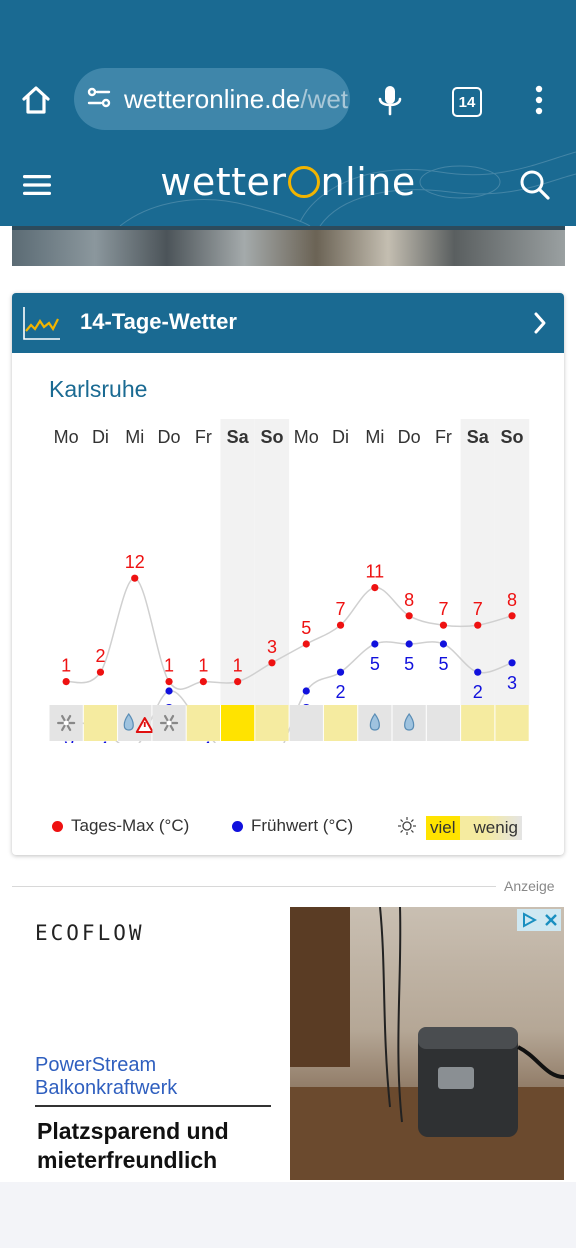 The height and width of the screenshot is (1248, 576). What do you see at coordinates (37, 185) in the screenshot?
I see `menu-icon` at bounding box center [37, 185].